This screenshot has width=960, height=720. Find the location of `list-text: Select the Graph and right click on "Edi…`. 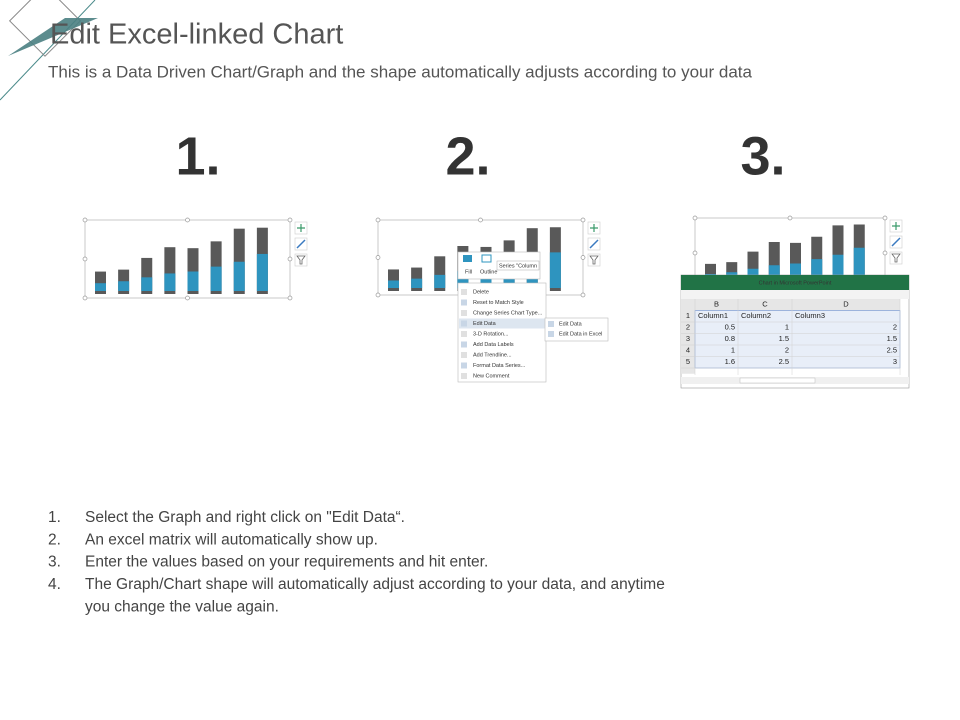

list-text: Select the Graph and right click on "Edi… is located at coordinates (245, 517).